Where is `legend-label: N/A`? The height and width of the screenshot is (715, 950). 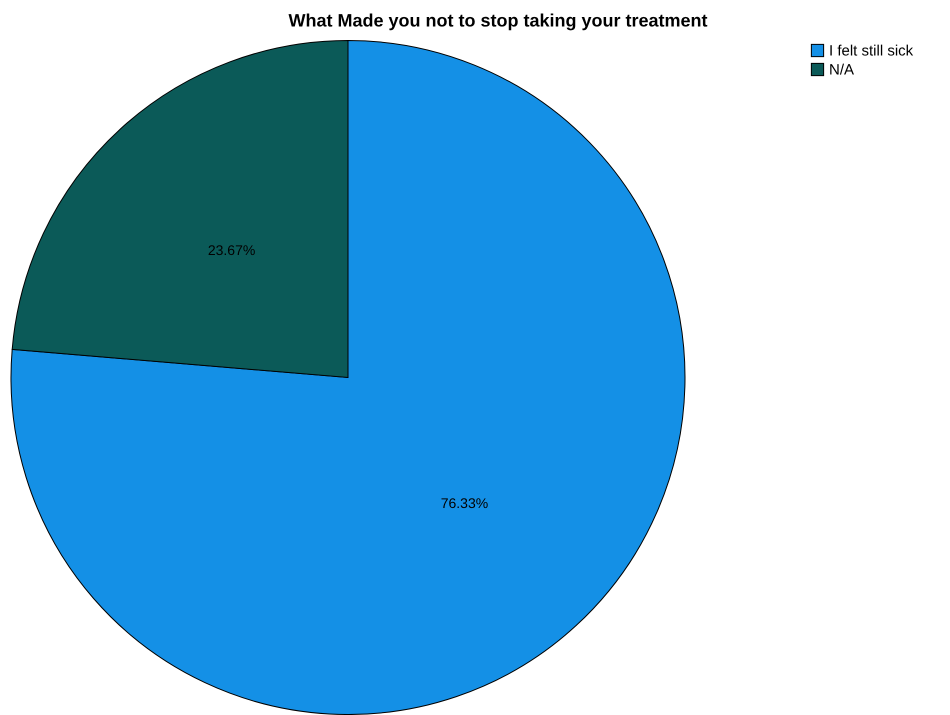
legend-label: N/A is located at coordinates (841, 70).